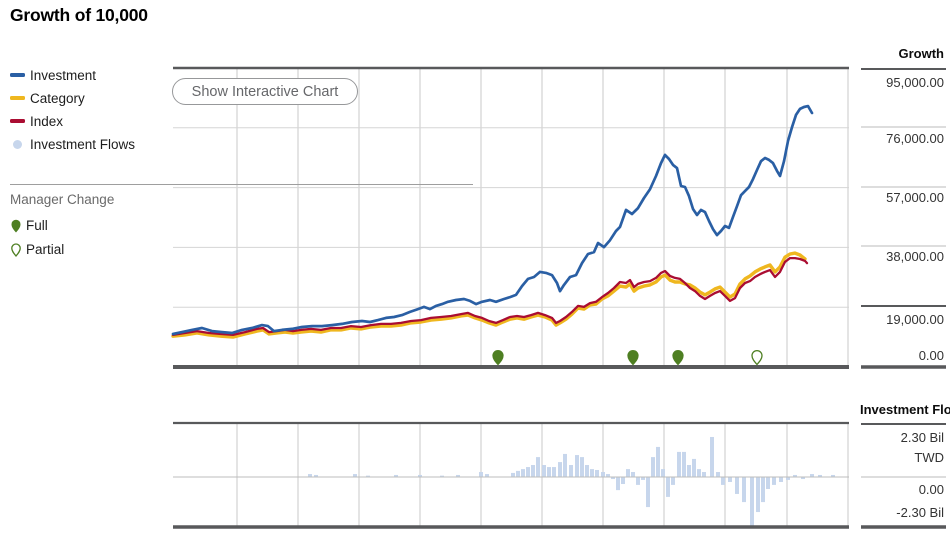 The height and width of the screenshot is (542, 950). What do you see at coordinates (17, 121) in the screenshot?
I see `index-line-swatch` at bounding box center [17, 121].